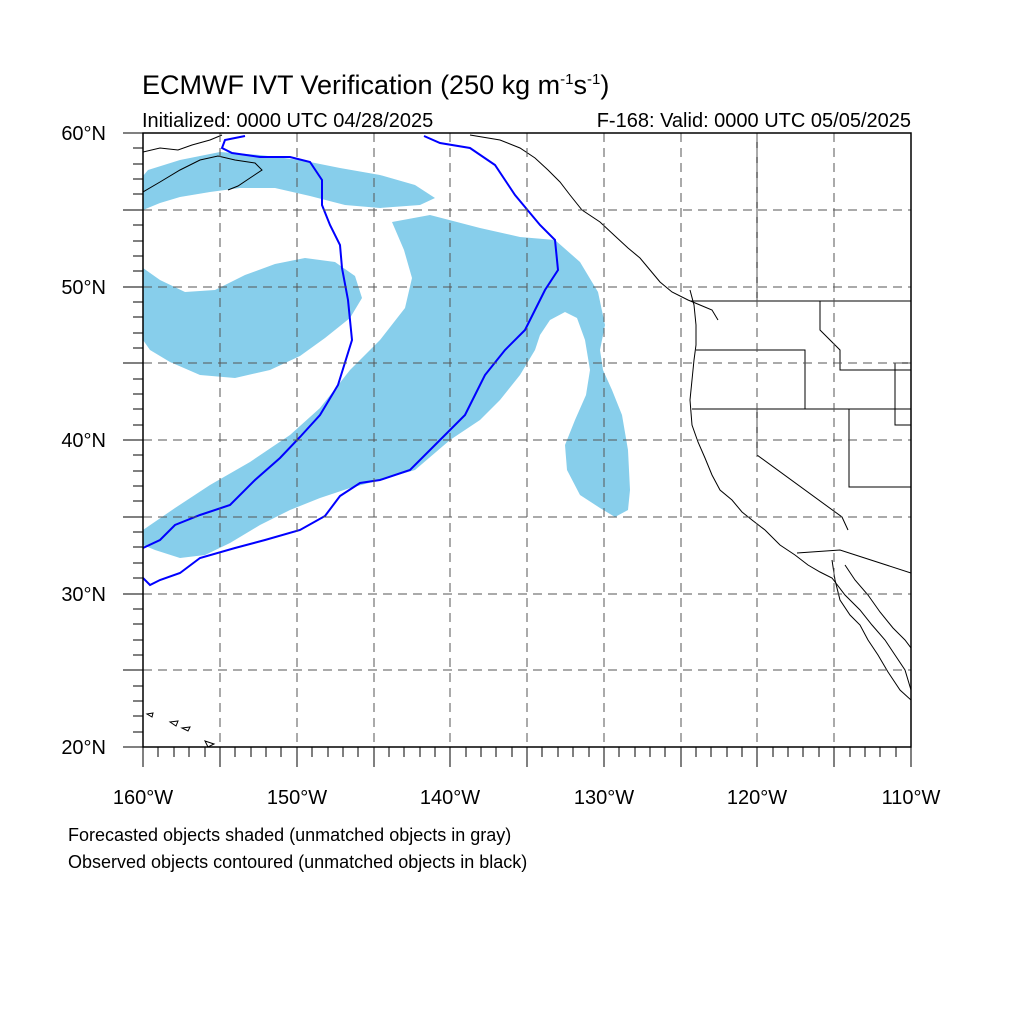 Image resolution: width=1024 pixels, height=1024 pixels. Describe the element at coordinates (594, 227) in the screenshot. I see `coastline-bc-alaska-panhandle` at that location.